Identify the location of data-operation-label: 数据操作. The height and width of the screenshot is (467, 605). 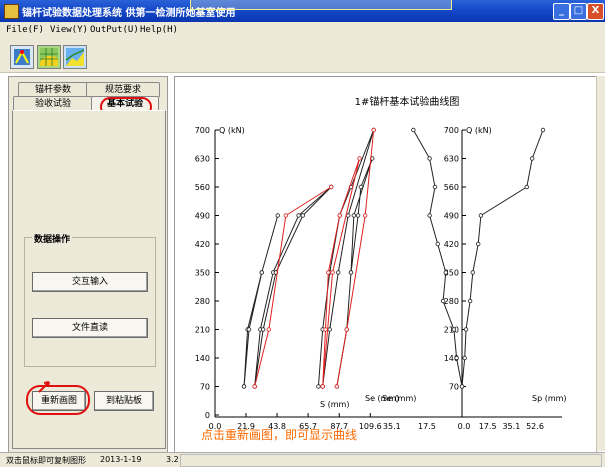
(52, 238).